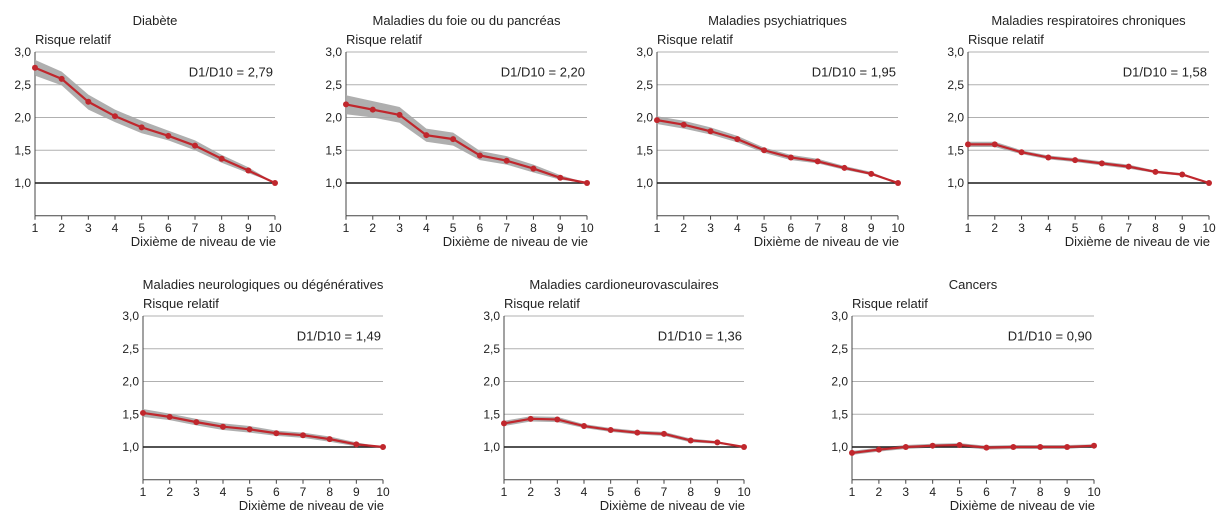 Image resolution: width=1216 pixels, height=519 pixels. I want to click on chart-title: Maladies neurologiques ou dégénératives, so click(263, 284).